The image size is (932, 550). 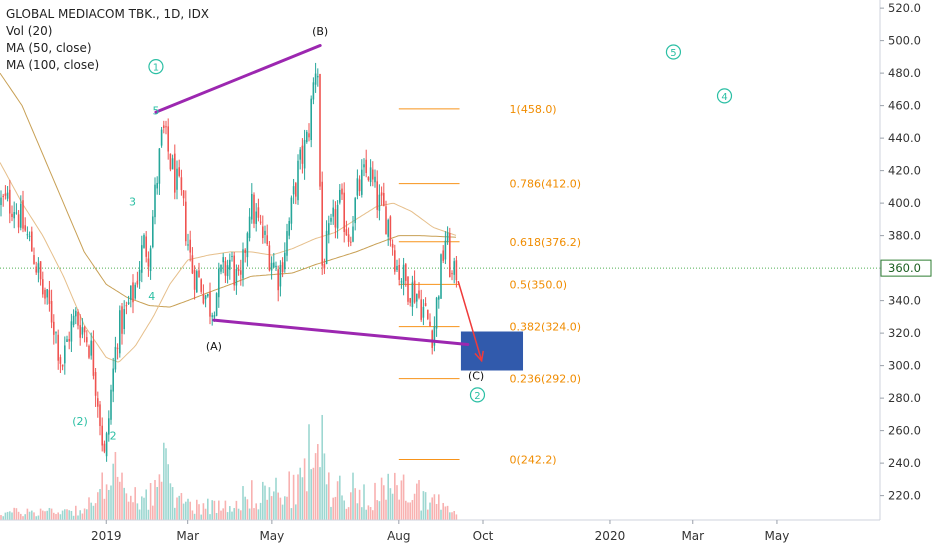 What do you see at coordinates (53, 65) in the screenshot?
I see `legend-ma100: MA (100, close)` at bounding box center [53, 65].